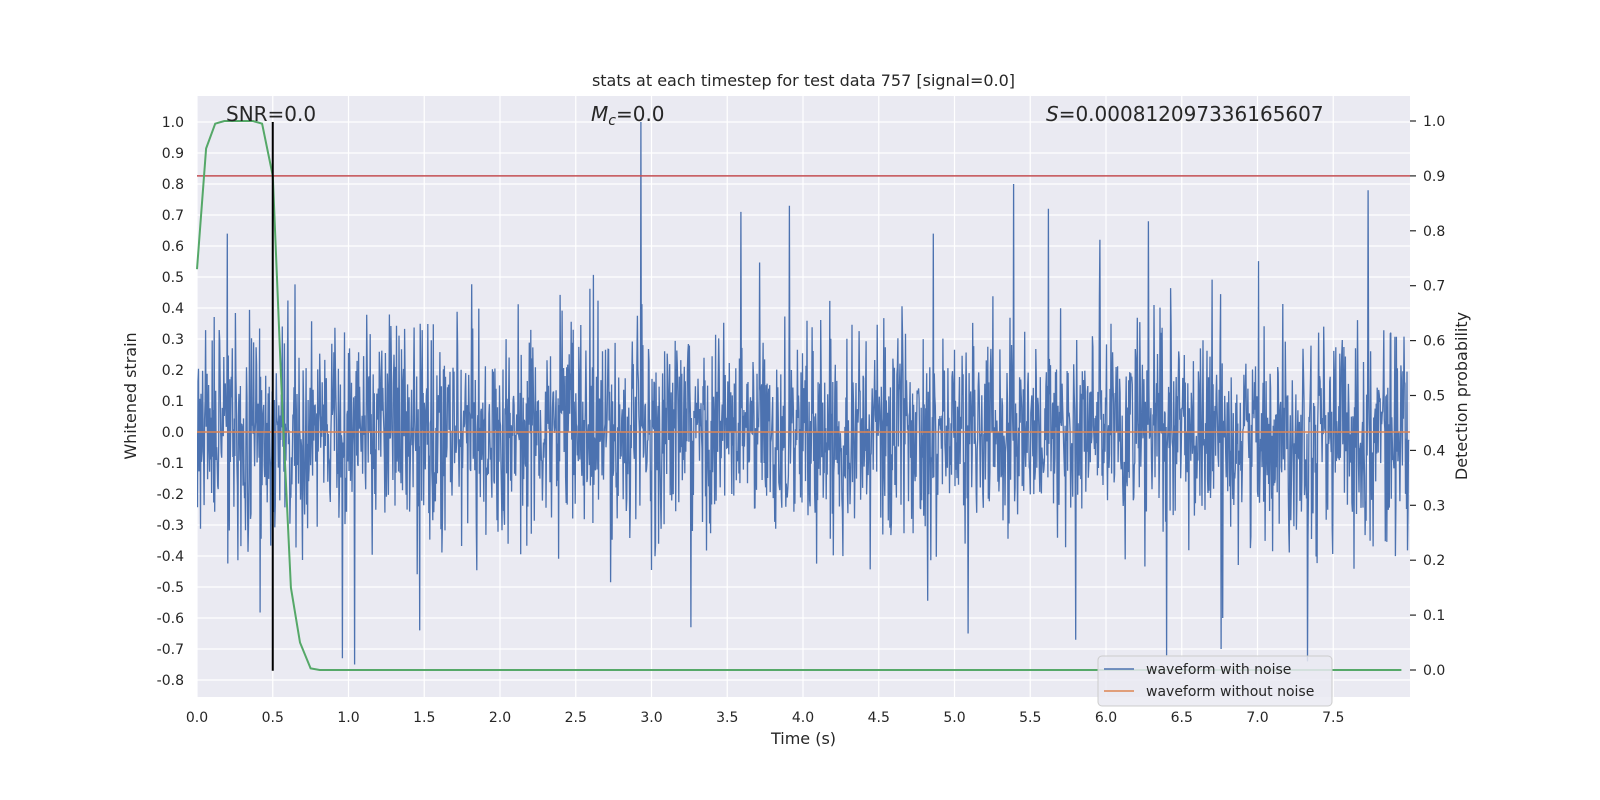 Image resolution: width=1600 pixels, height=800 pixels. What do you see at coordinates (879, 718) in the screenshot?
I see `x-tick-label: 4.5` at bounding box center [879, 718].